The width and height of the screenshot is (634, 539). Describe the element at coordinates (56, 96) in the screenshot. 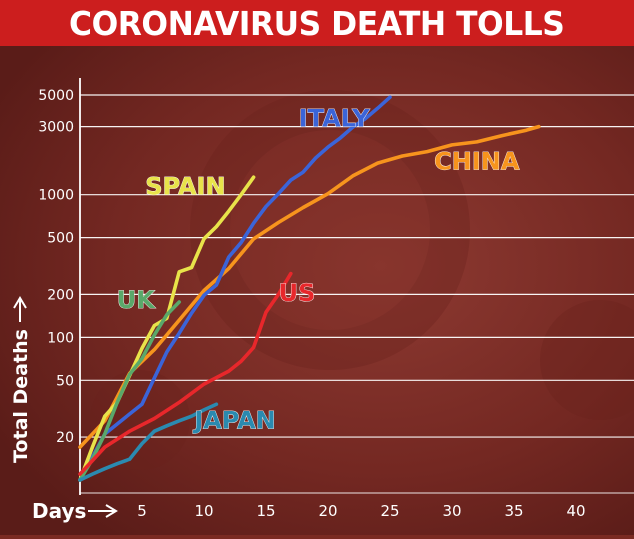

I see `y-tick-label: 5000` at that location.